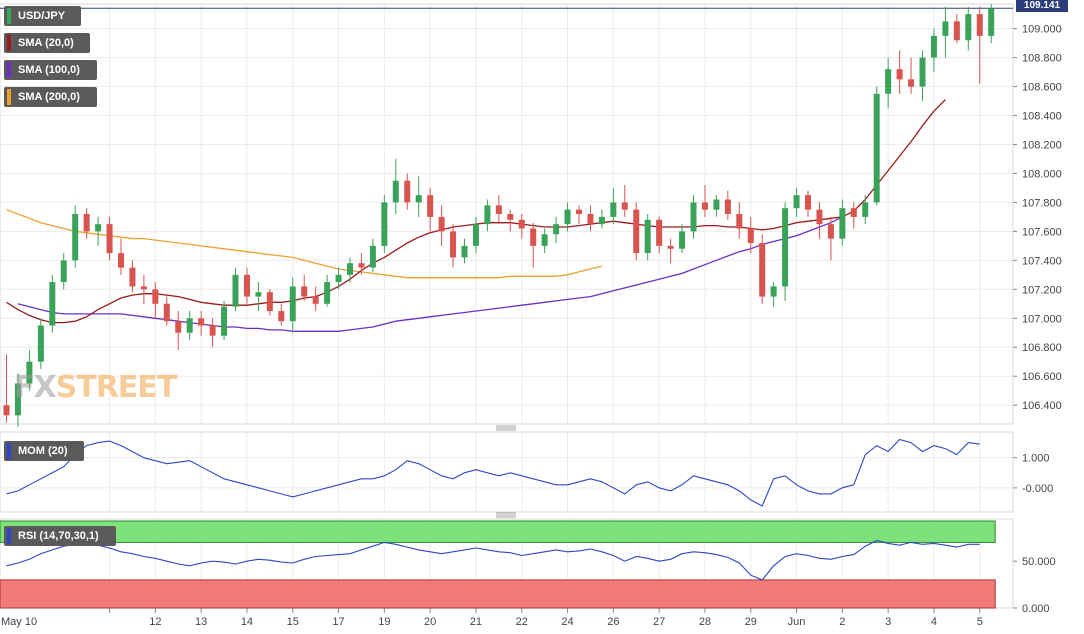 This screenshot has width=1084, height=634. What do you see at coordinates (338, 622) in the screenshot?
I see `x-tick-label: 17` at bounding box center [338, 622].